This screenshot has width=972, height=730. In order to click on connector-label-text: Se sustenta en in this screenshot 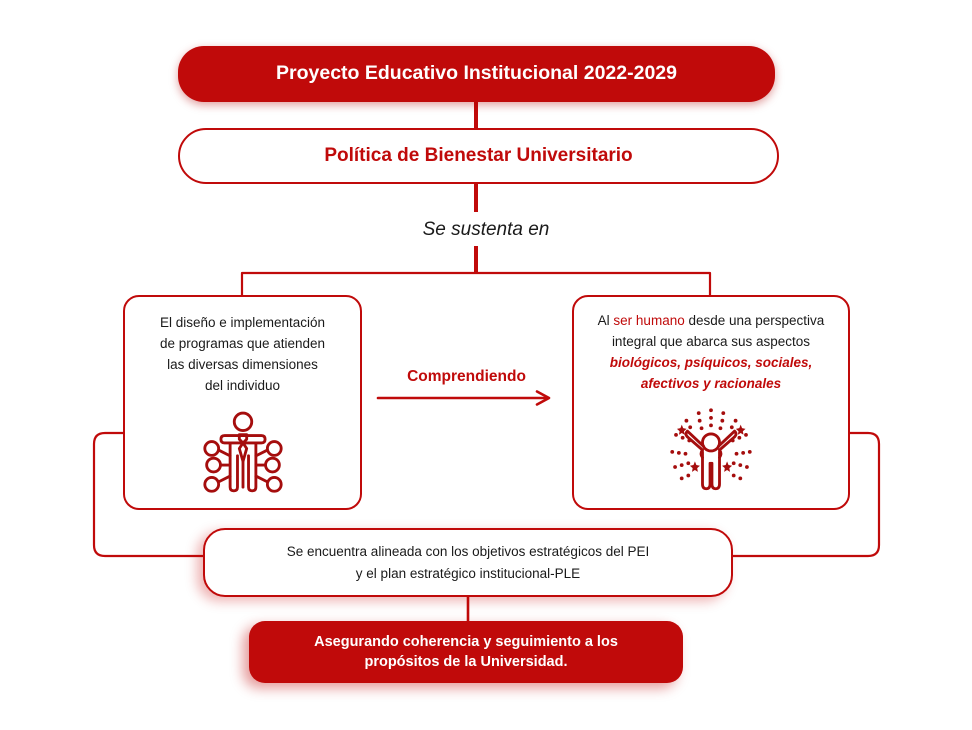, I will do `click(486, 229)`.